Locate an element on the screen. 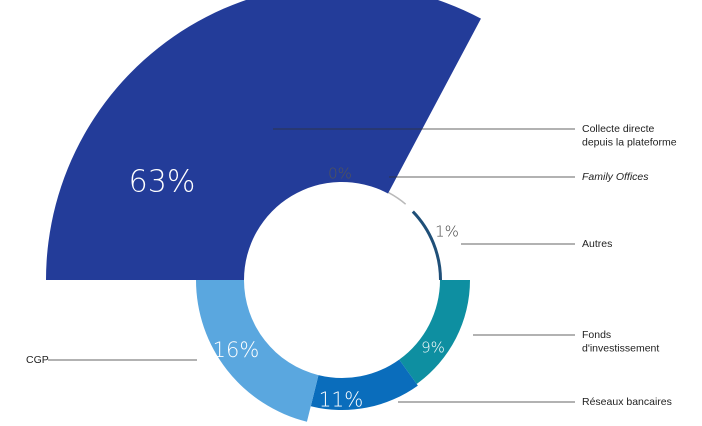 Image resolution: width=702 pixels, height=426 pixels. category-label: Family Offices is located at coordinates (615, 177).